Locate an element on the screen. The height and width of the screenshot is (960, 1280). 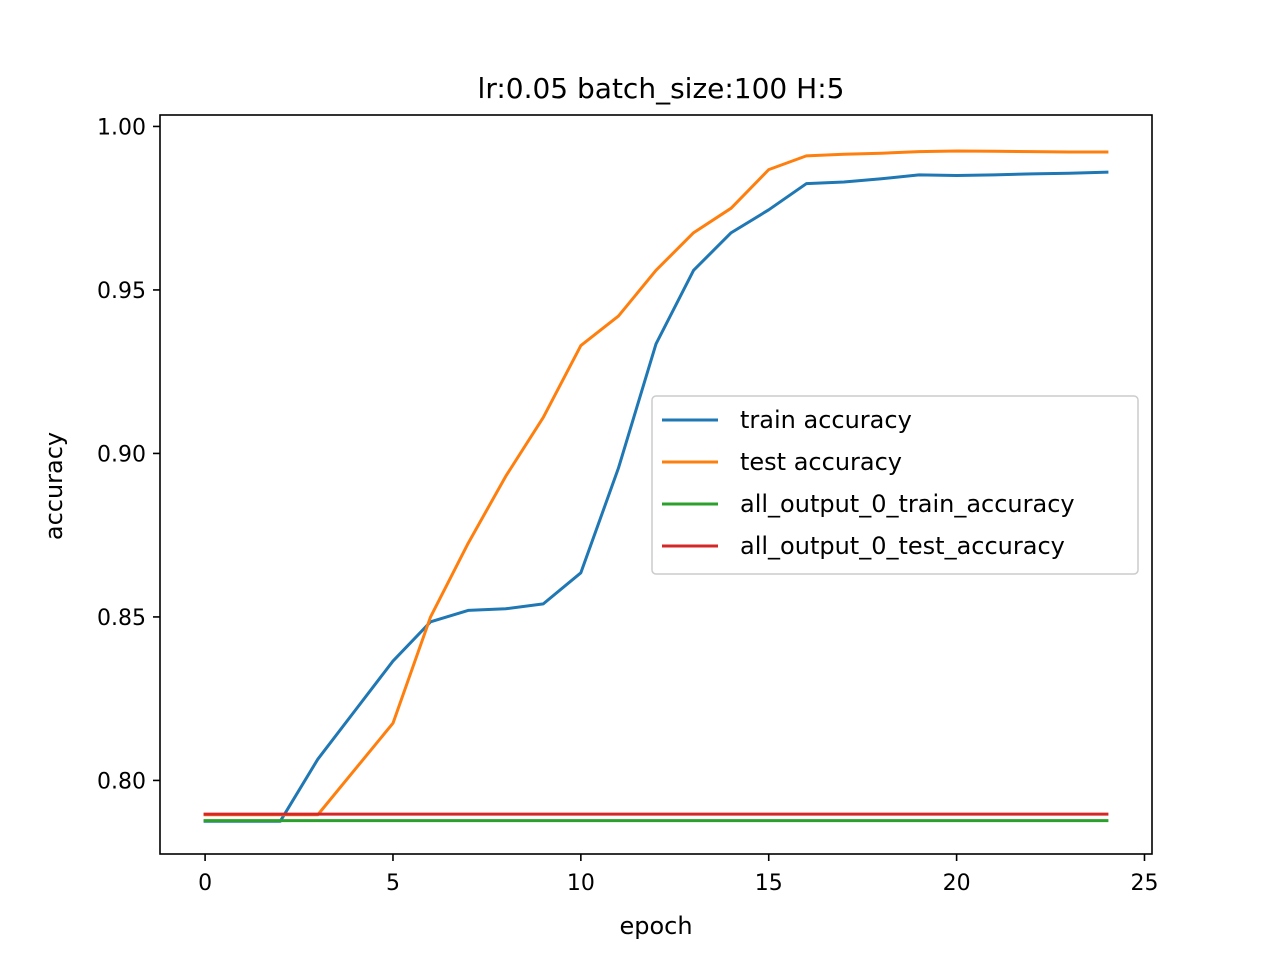
y-axis-ticks: 0.80 0.85 0.90 0.95 1.00 is located at coordinates (128, 454).